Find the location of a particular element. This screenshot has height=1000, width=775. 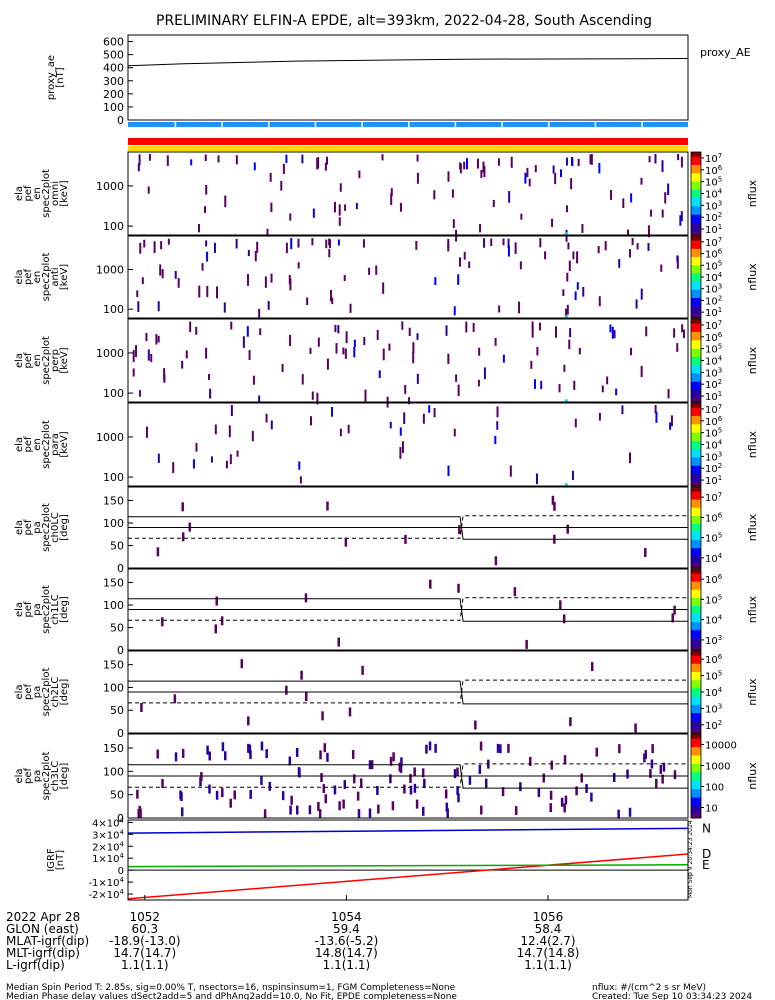

colorbar-tick-label: 10¹ is located at coordinates (713, 480).